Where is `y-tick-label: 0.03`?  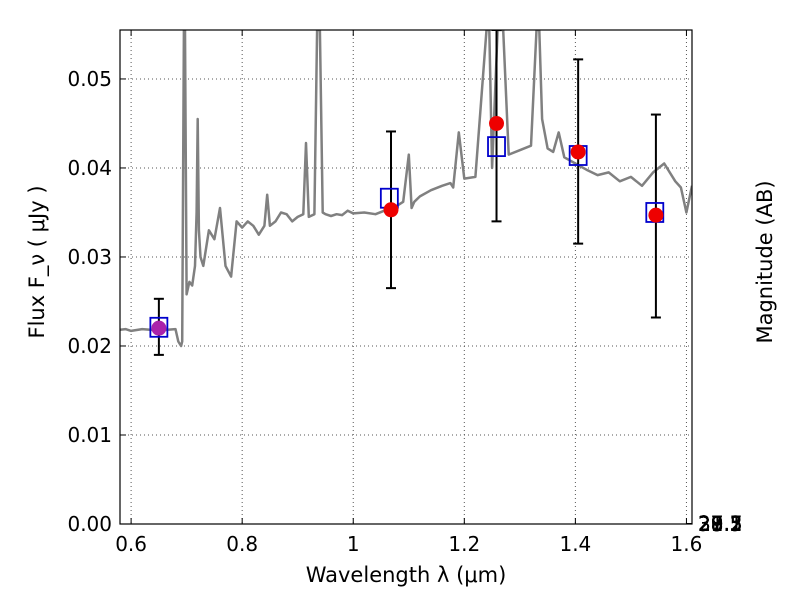 y-tick-label: 0.03 is located at coordinates (89, 257).